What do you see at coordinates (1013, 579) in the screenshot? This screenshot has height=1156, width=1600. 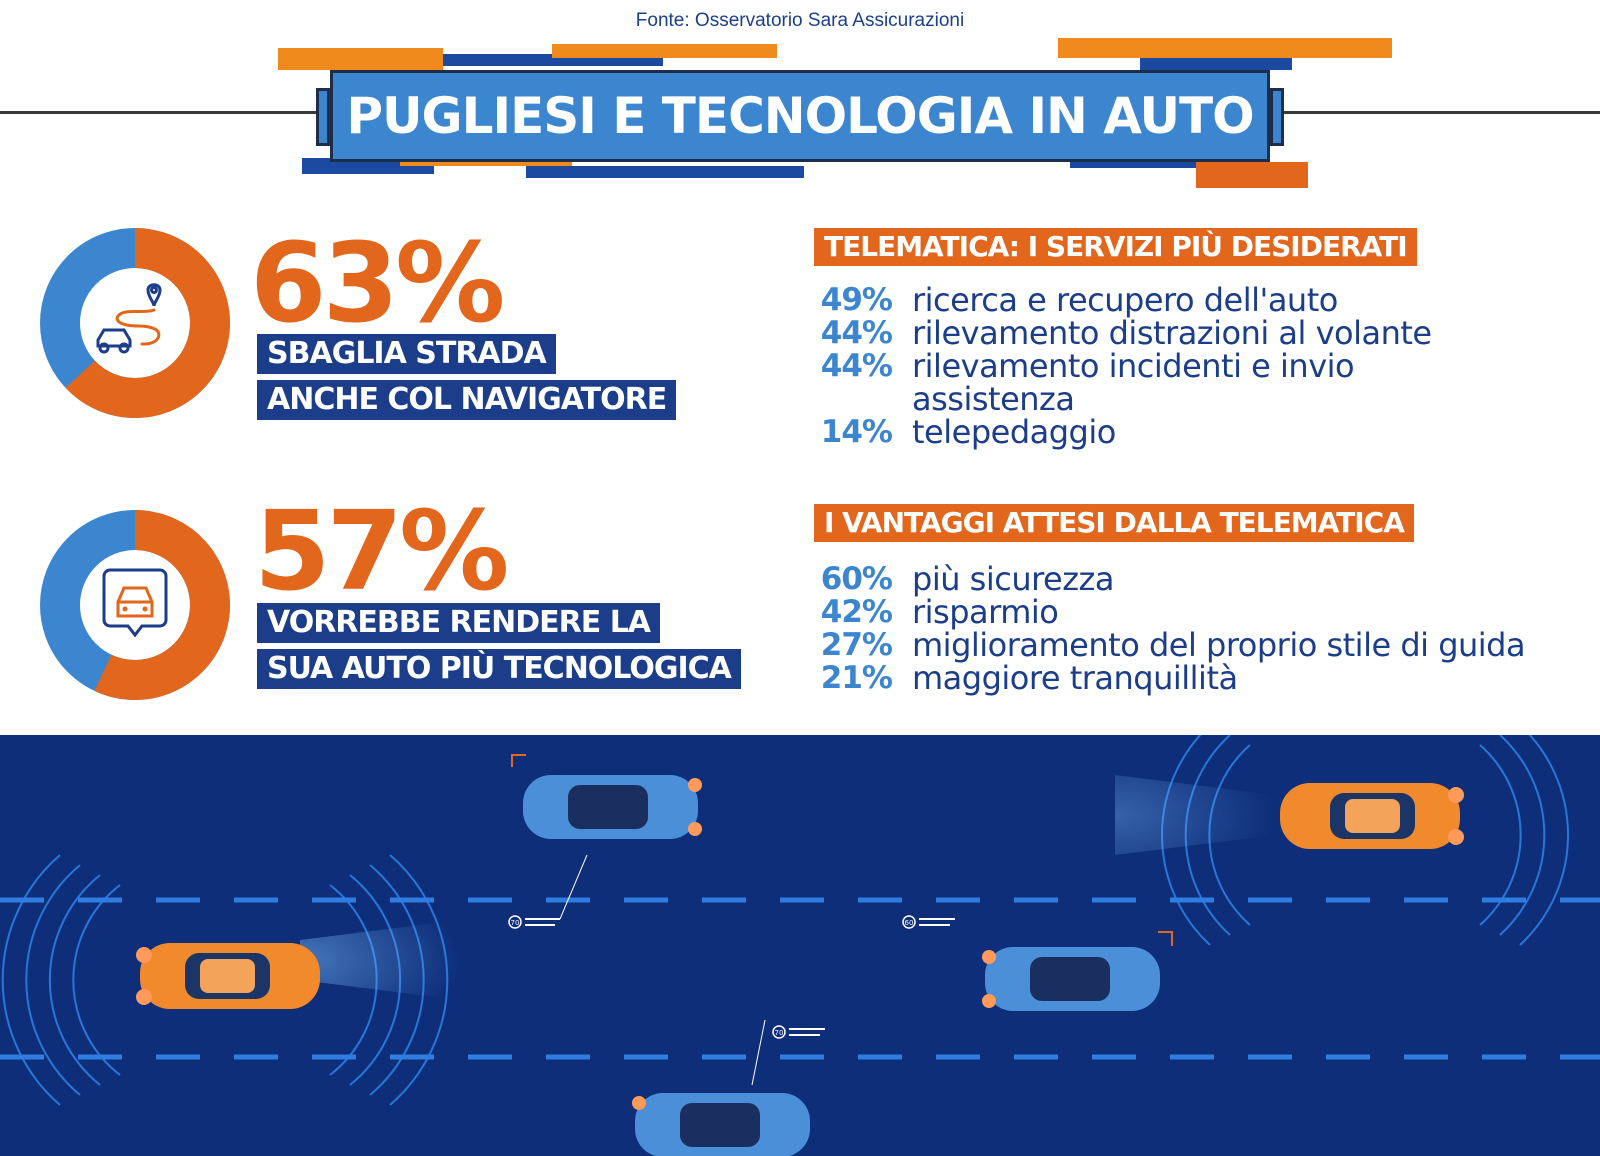 I see `list-item-text: più sicurezza` at bounding box center [1013, 579].